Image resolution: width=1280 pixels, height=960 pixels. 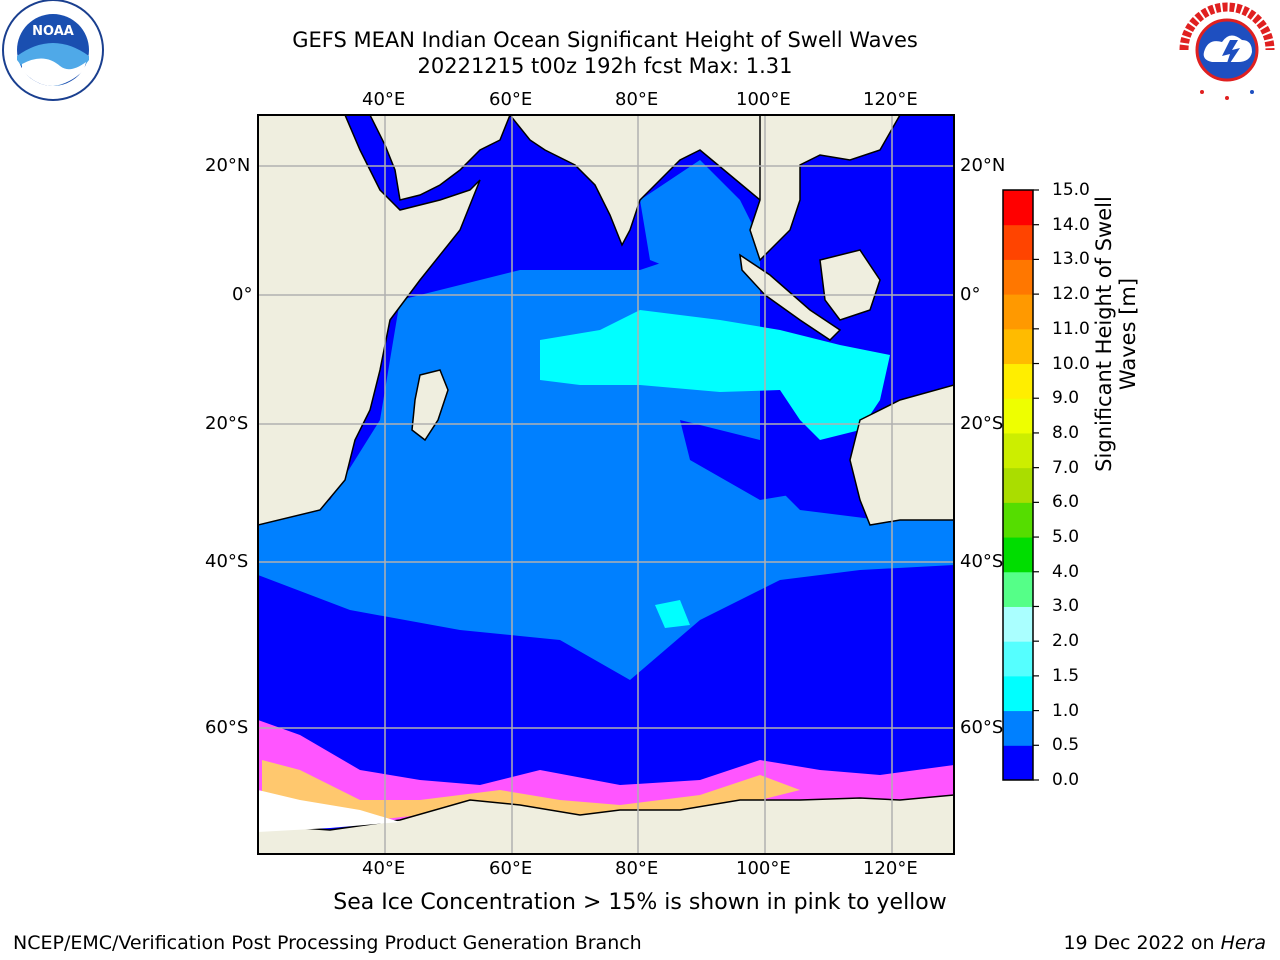 What do you see at coordinates (1066, 641) in the screenshot?
I see `colorbar-tick-label: 2.0` at bounding box center [1066, 641].